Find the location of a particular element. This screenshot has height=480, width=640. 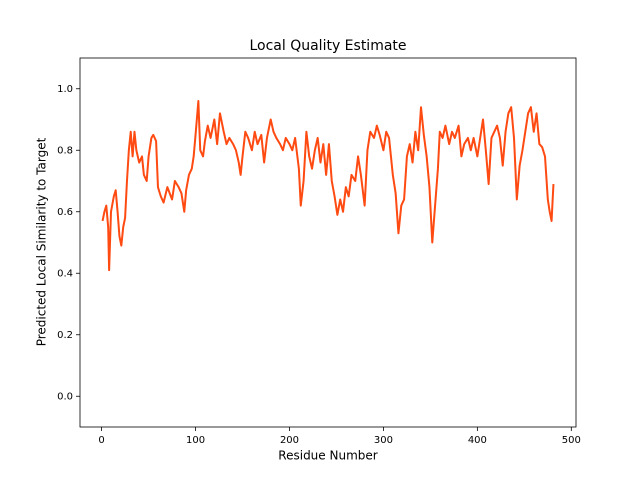

y-axis-label: Predicted Local Similarity to Target is located at coordinates (42, 241).